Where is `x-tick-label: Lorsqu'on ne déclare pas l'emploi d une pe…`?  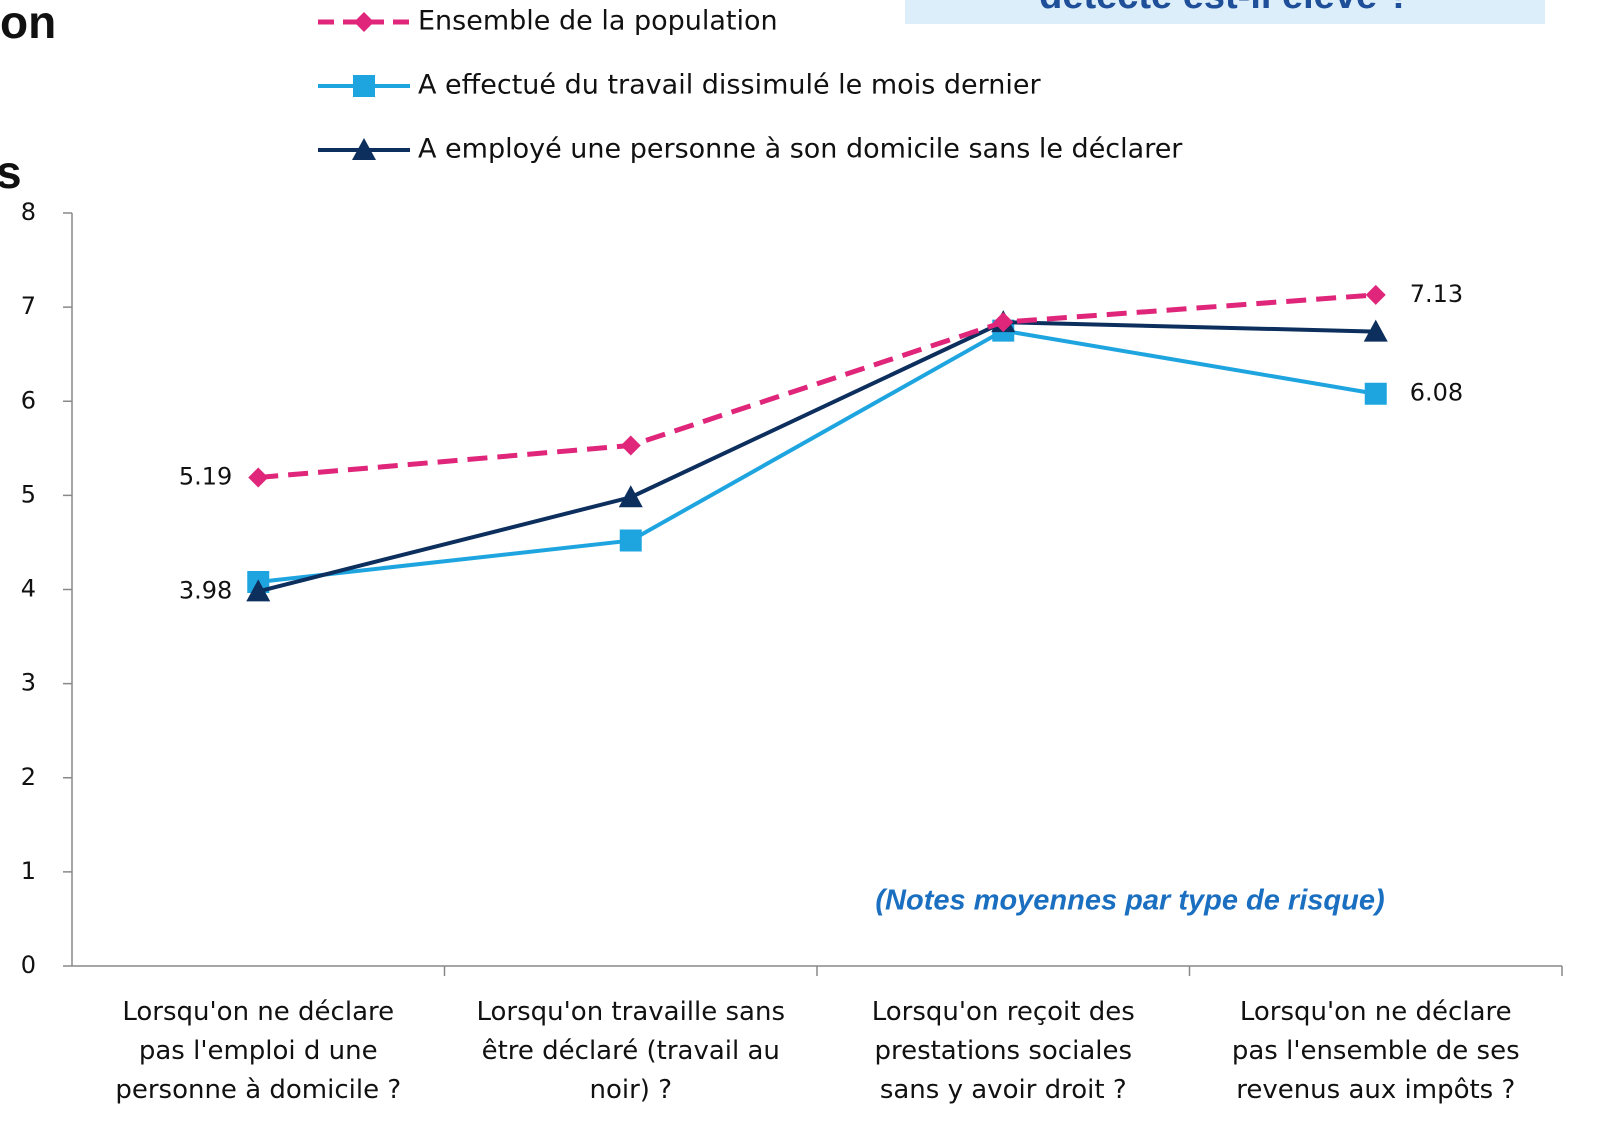 x-tick-label: Lorsqu'on ne déclare pas l'emploi d une pe… is located at coordinates (258, 1051).